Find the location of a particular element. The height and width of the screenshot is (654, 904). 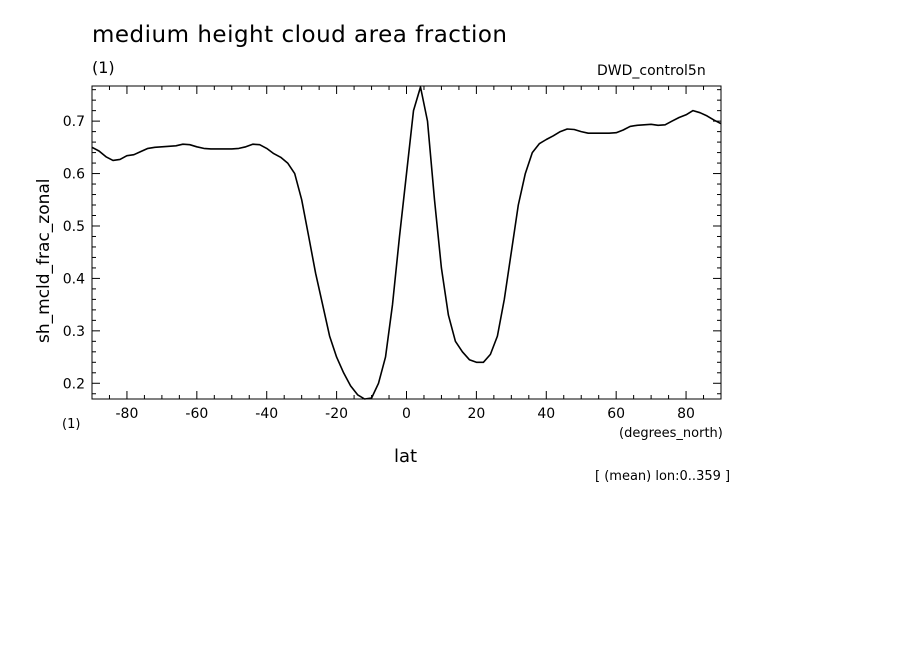

chart-units-label: (1) is located at coordinates (103, 67).